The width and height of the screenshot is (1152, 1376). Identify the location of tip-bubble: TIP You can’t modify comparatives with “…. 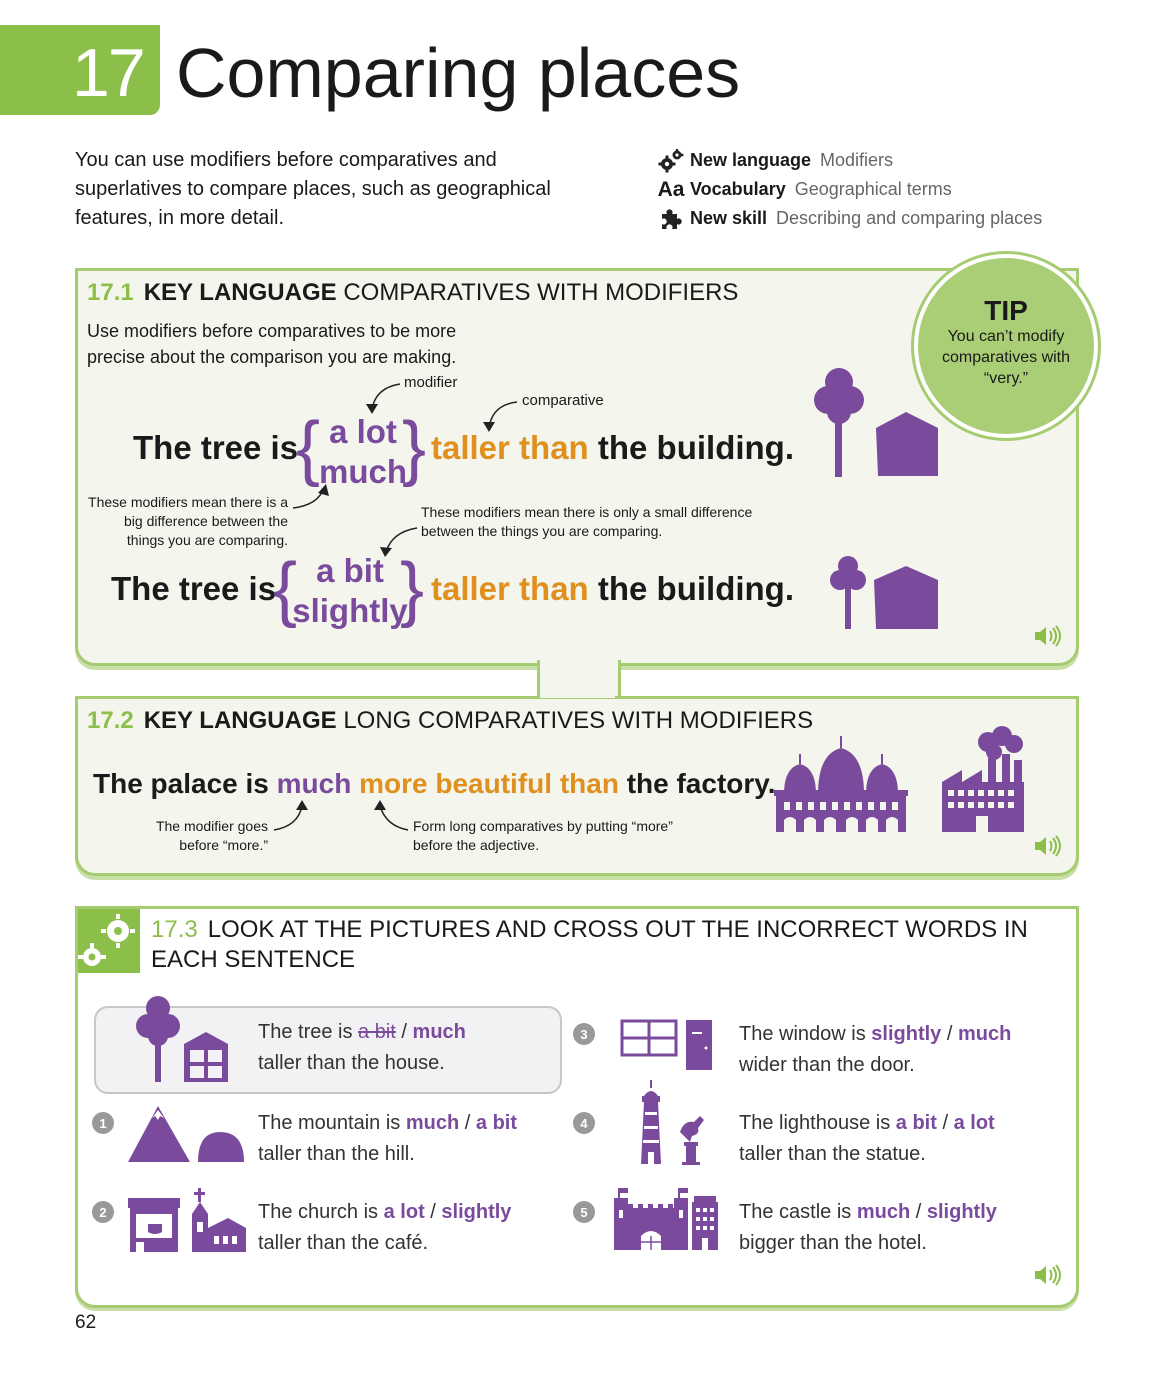
(1006, 346).